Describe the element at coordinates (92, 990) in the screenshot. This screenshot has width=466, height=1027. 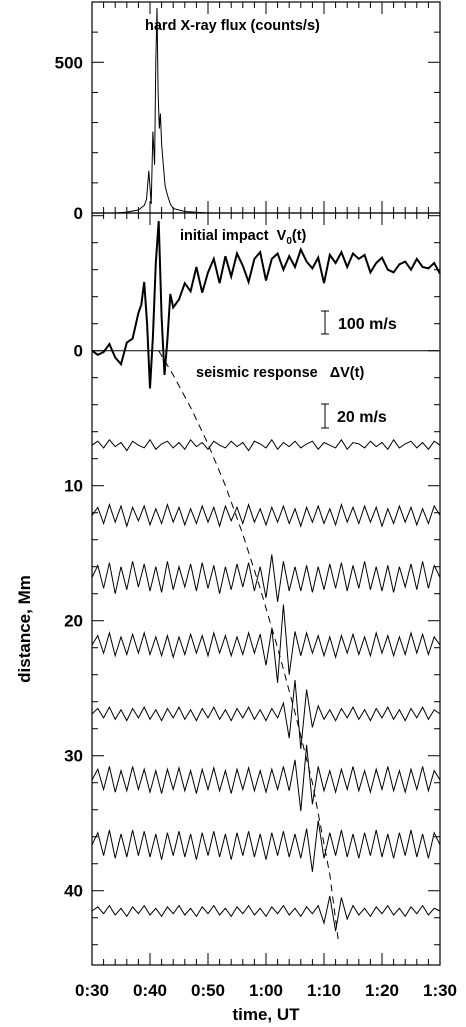
I see `x-tick-label: 0:30` at that location.